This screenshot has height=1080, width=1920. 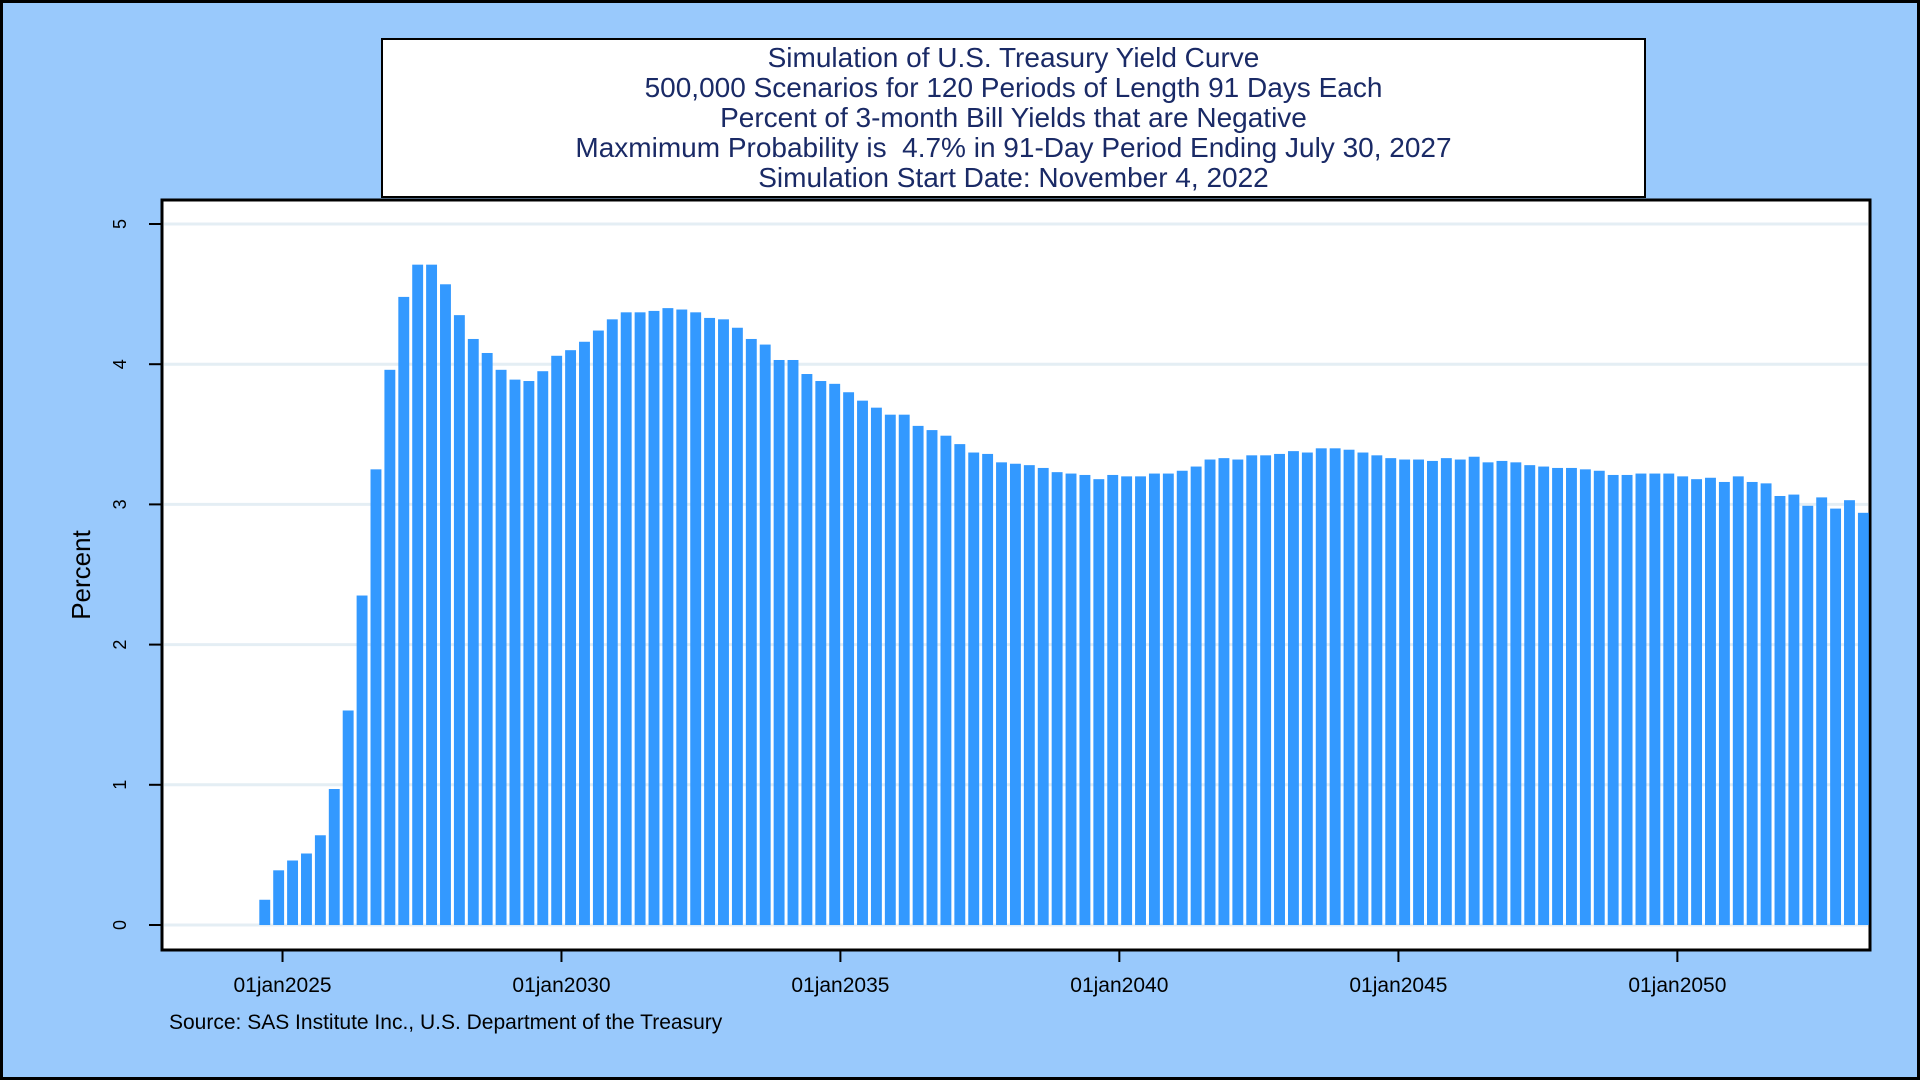 I want to click on y-tick-label: 2, so click(x=120, y=645).